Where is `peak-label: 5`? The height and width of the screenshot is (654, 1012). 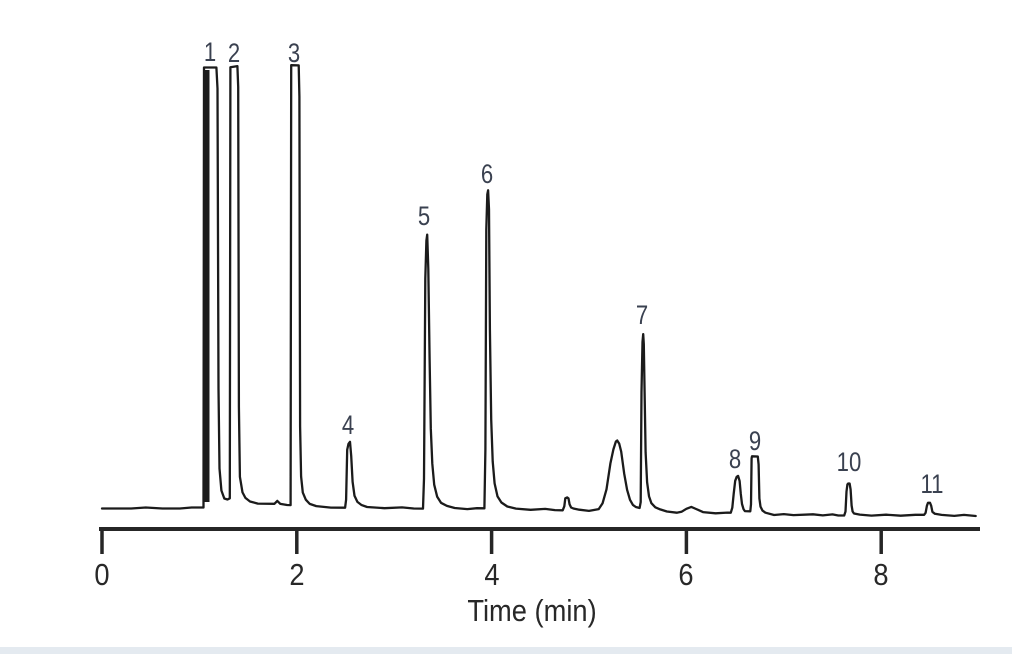 peak-label: 5 is located at coordinates (424, 216).